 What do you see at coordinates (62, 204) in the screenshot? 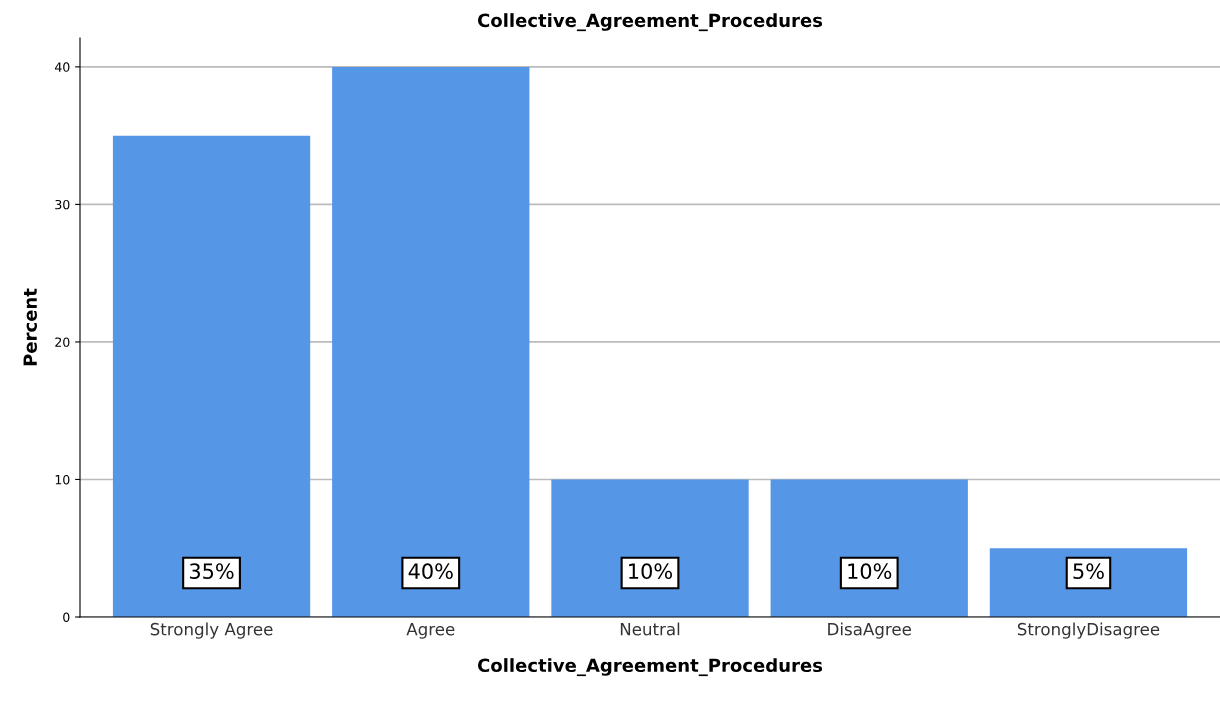
I see `y-tick-label: 30` at bounding box center [62, 204].